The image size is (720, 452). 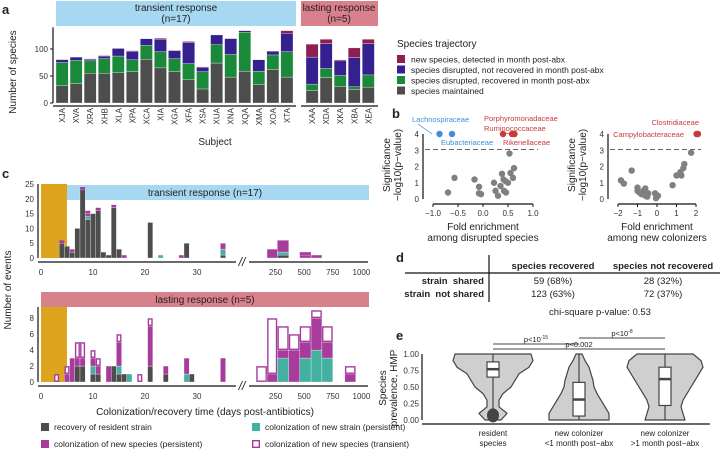 What do you see at coordinates (444, 294) in the screenshot?
I see `row-header-not-shared: strain not shared` at bounding box center [444, 294].